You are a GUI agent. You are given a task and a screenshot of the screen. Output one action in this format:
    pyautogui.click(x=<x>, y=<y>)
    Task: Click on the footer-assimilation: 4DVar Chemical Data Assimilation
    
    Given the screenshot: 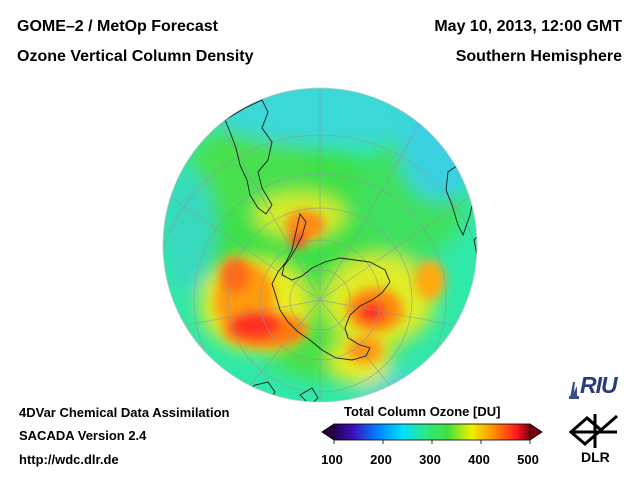 What is the action you would take?
    pyautogui.click(x=124, y=412)
    